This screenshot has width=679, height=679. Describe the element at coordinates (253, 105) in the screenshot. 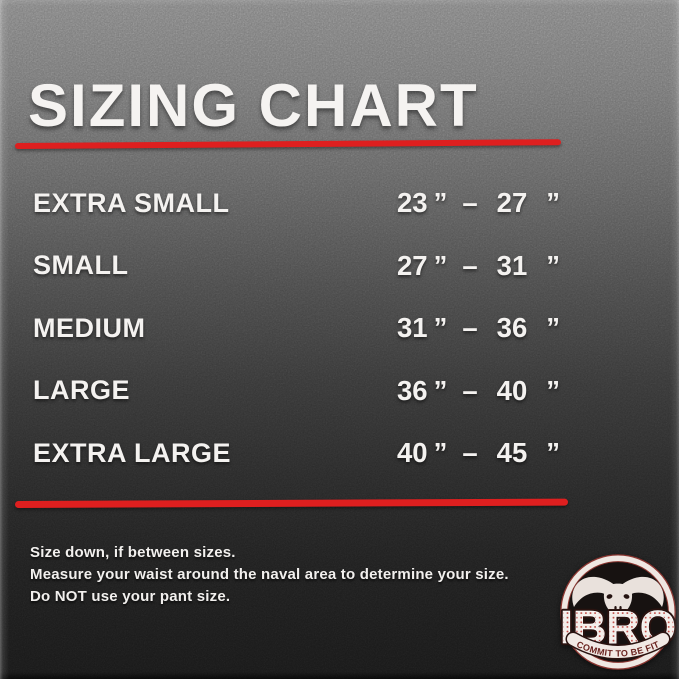

I see `page-title: SIZING CHART` at that location.